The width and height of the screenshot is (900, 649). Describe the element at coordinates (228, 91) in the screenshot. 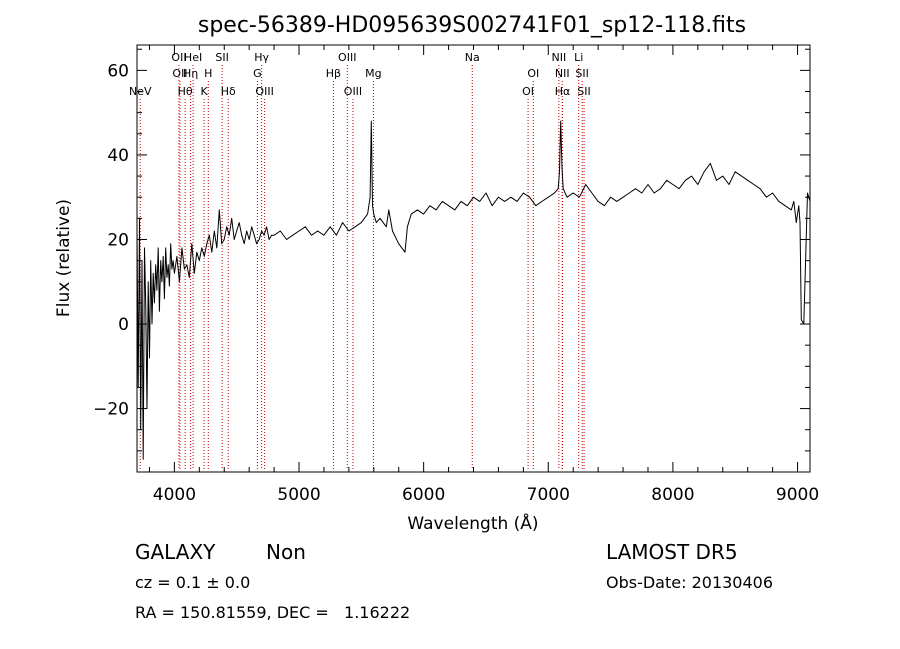

I see `line-marker-label: Hδ` at that location.